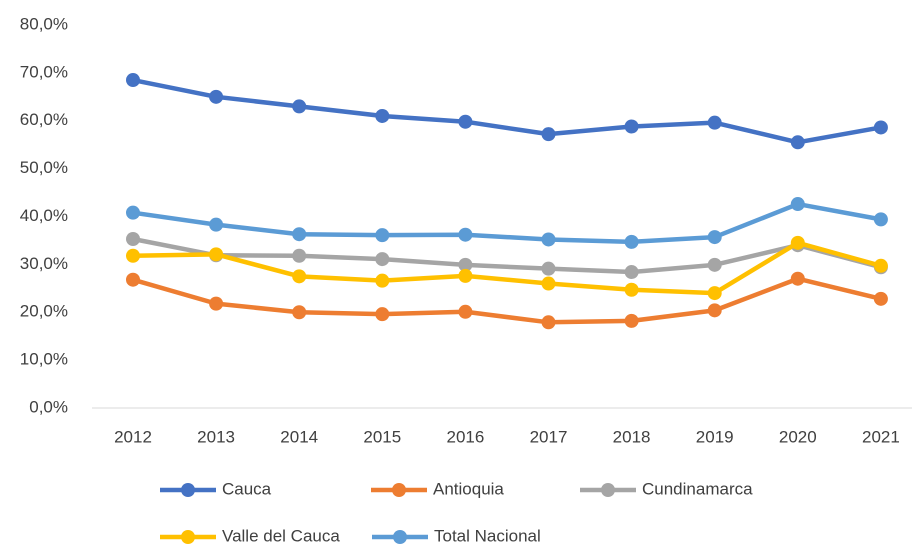  What do you see at coordinates (44, 119) in the screenshot?
I see `y-tick-label: 60,0%` at bounding box center [44, 119].